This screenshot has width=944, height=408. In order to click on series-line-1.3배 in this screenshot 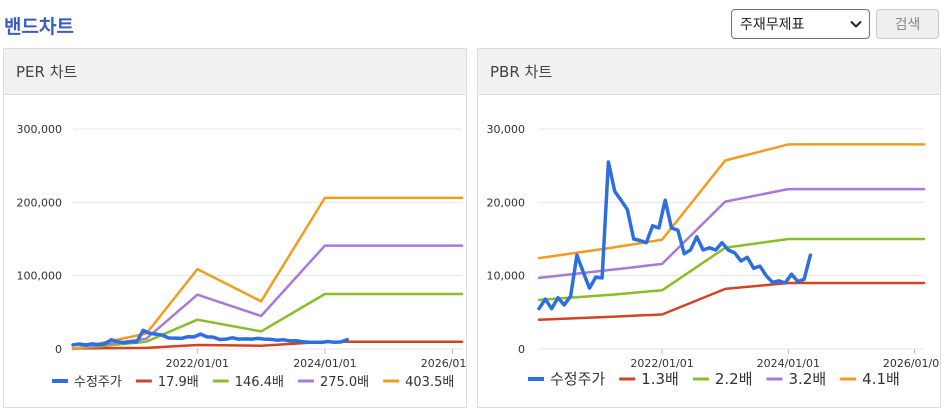, I will do `click(731, 301)`.